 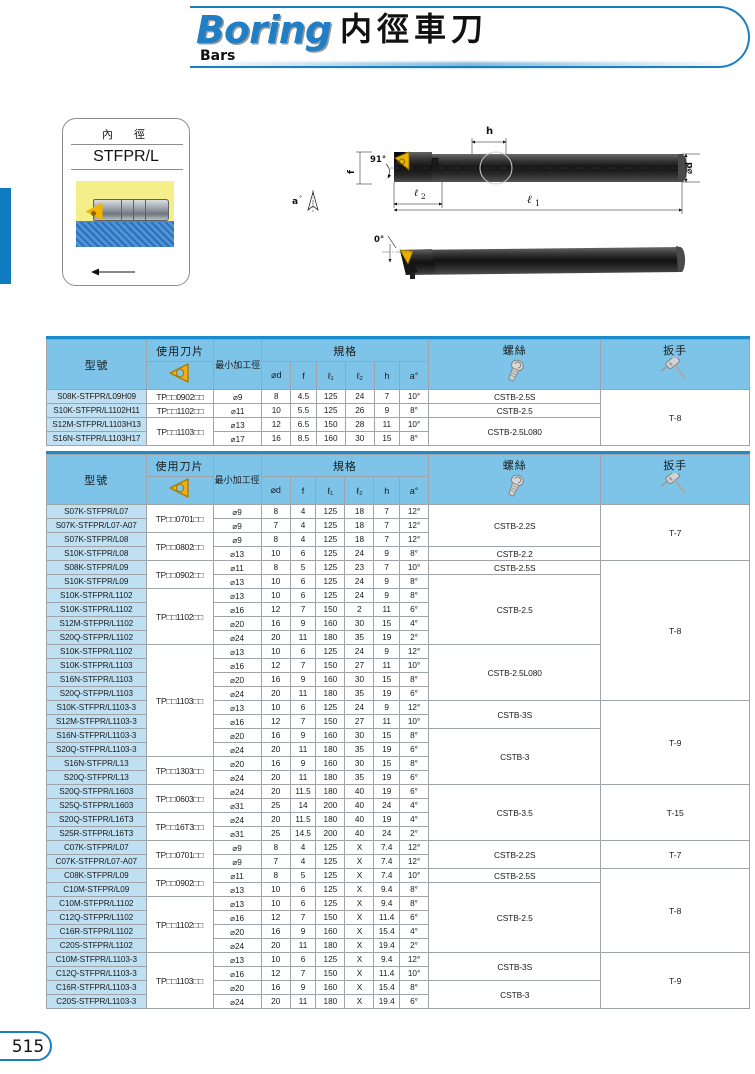 I want to click on cell-h: 19, so click(x=386, y=819).